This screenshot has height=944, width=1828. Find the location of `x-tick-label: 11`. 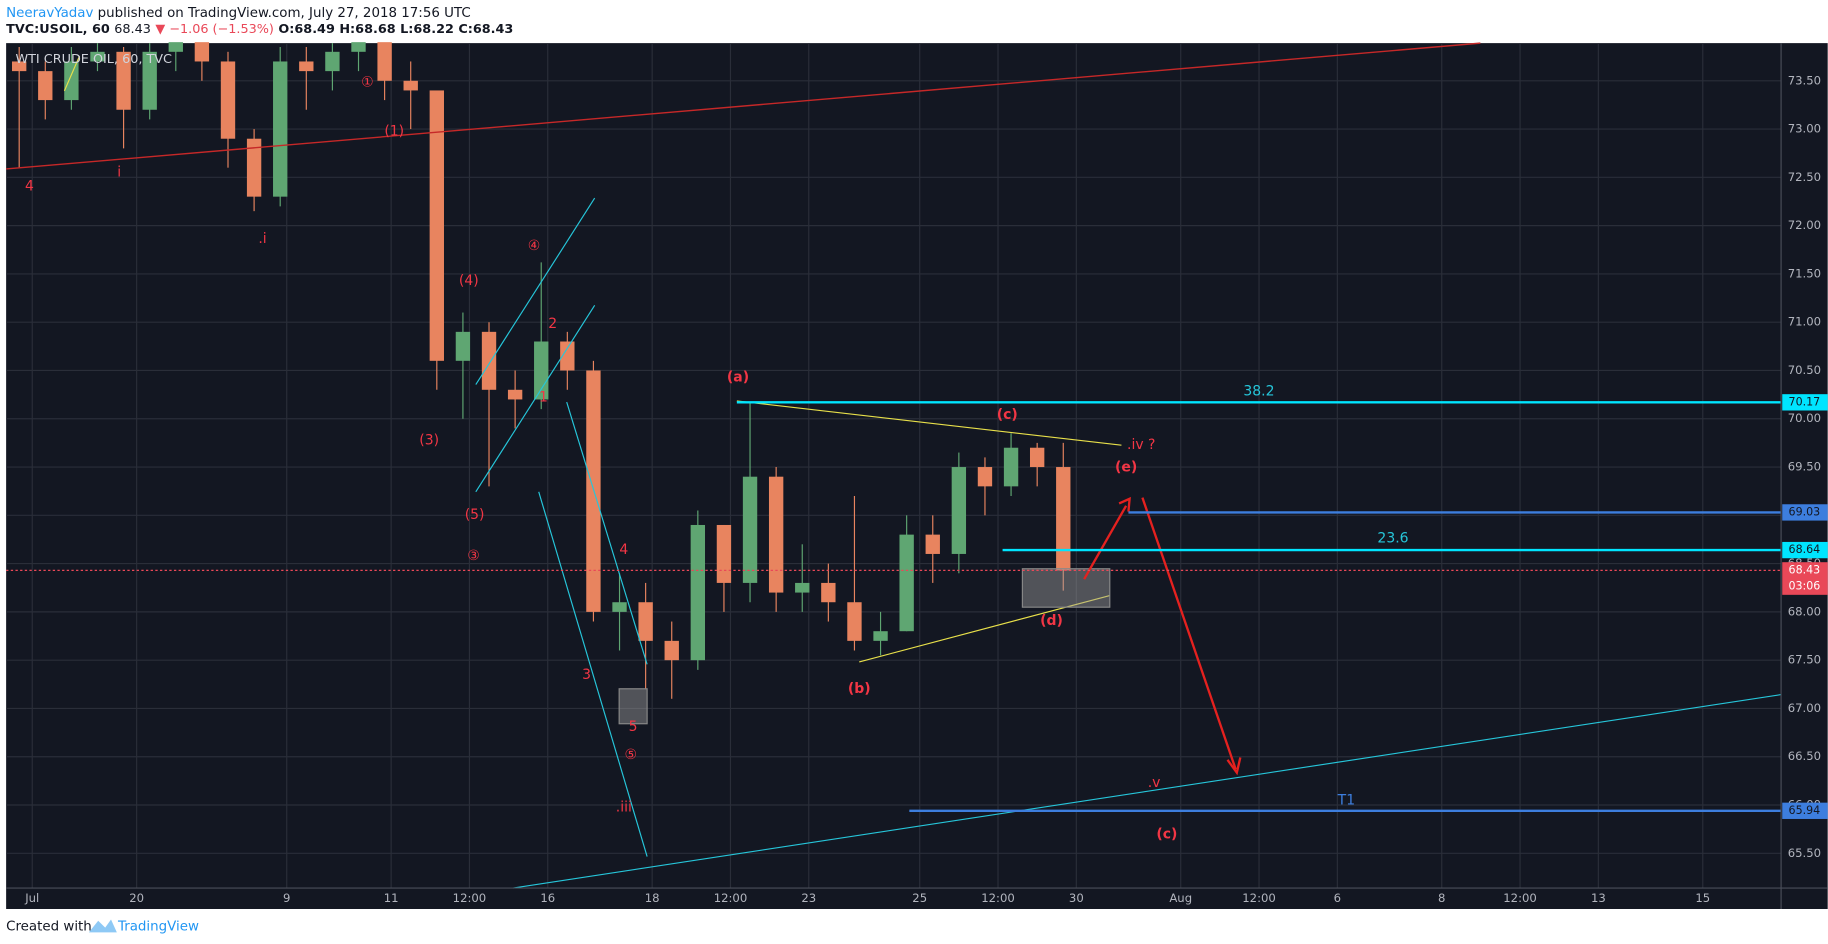

x-tick-label: 11 is located at coordinates (391, 898).